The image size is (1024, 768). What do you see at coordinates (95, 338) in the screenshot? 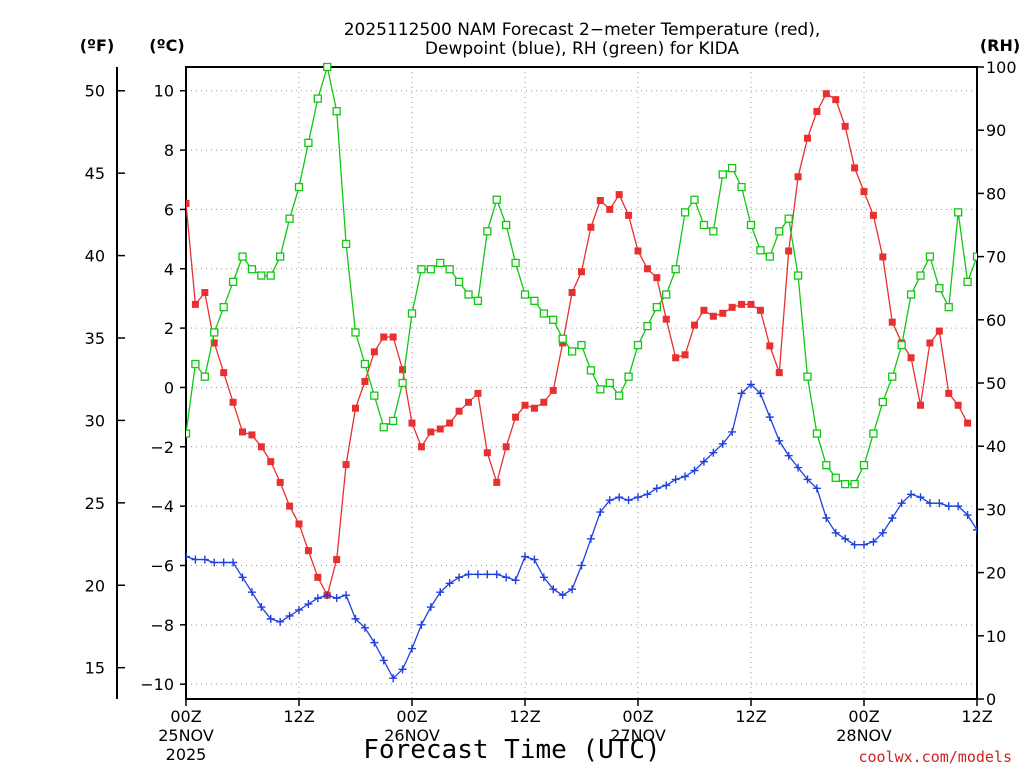
I see `fahrenheit-tick-label: 35` at bounding box center [95, 338].